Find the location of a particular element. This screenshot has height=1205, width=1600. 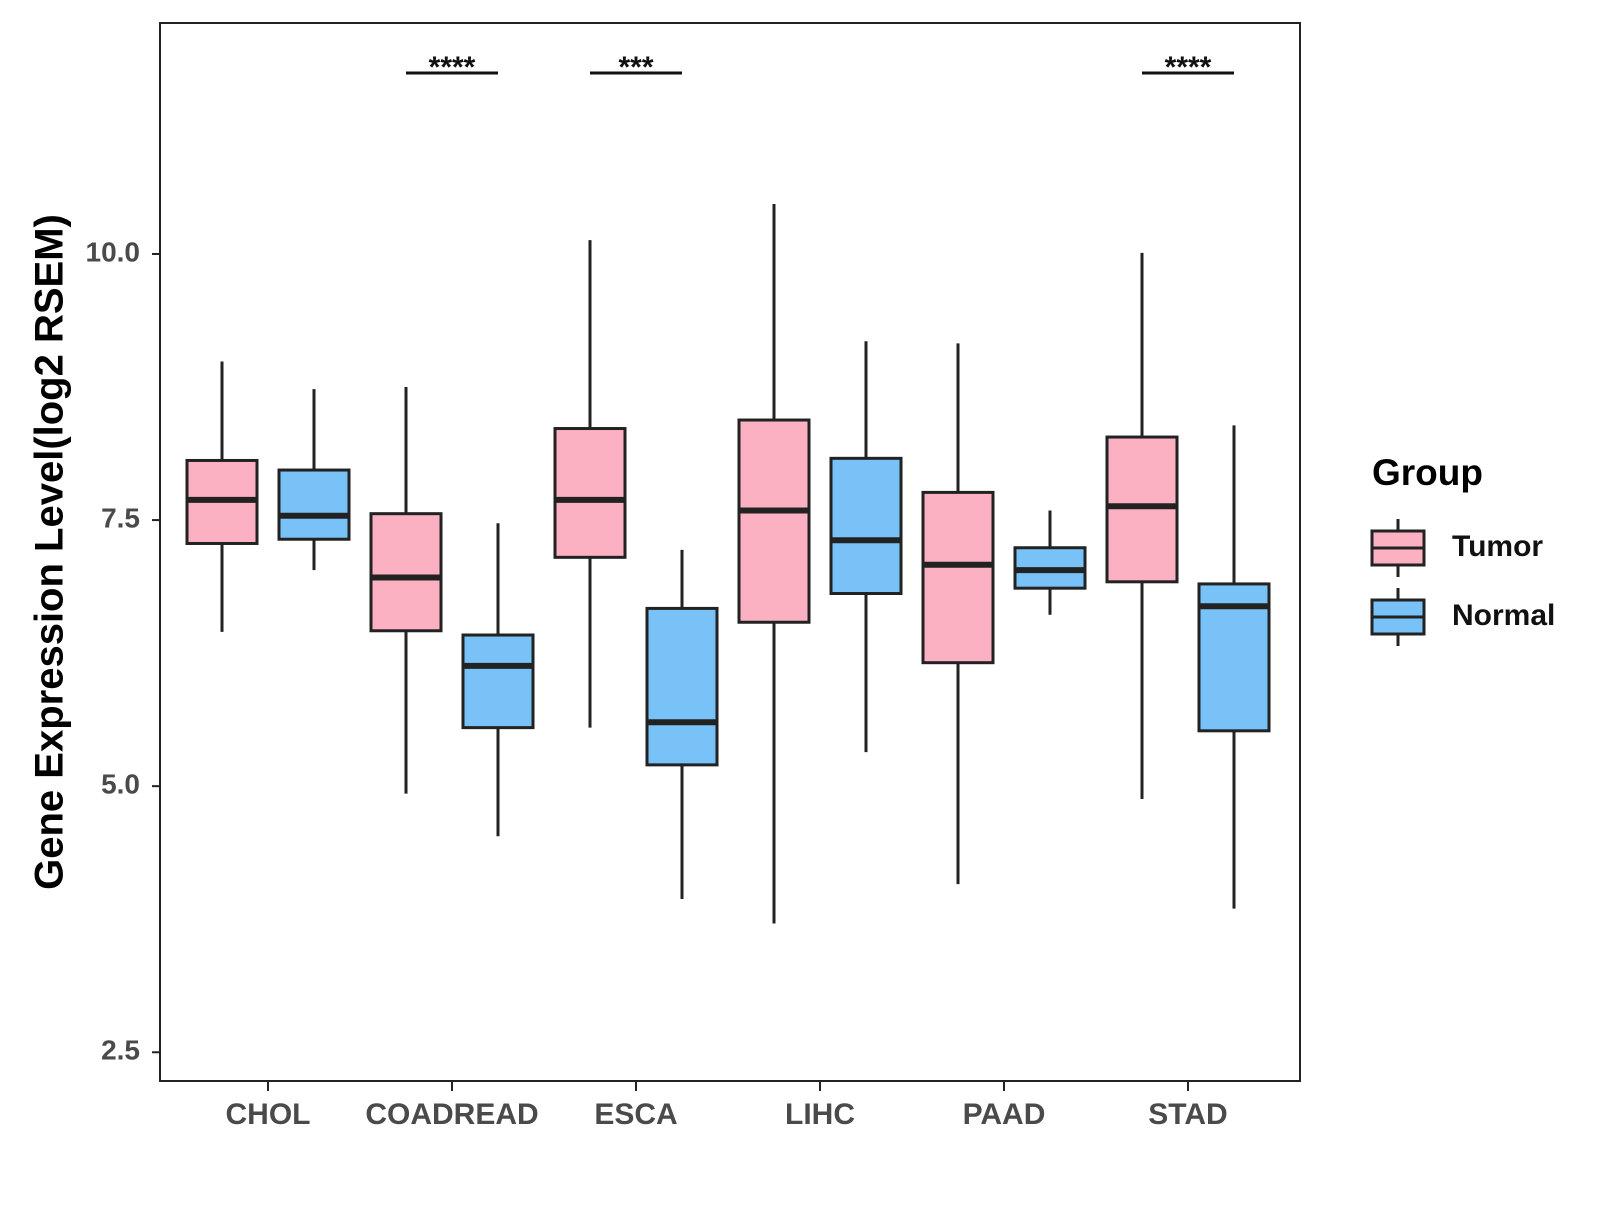

legend: Tumor Normal is located at coordinates (1462, 582).